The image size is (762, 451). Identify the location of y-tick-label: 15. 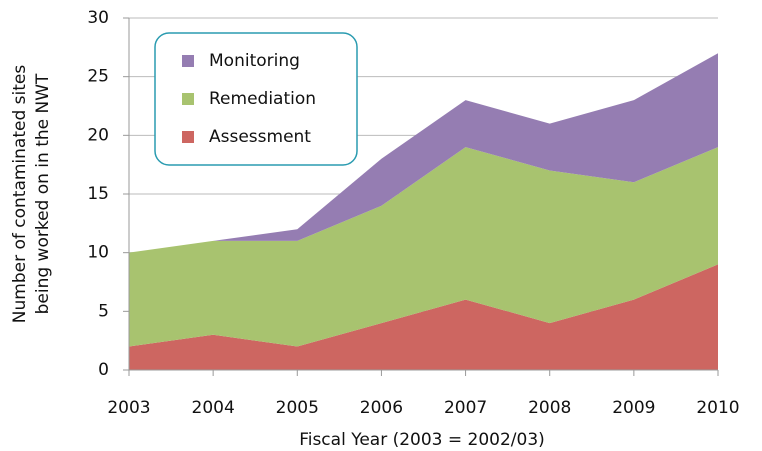
(98, 194).